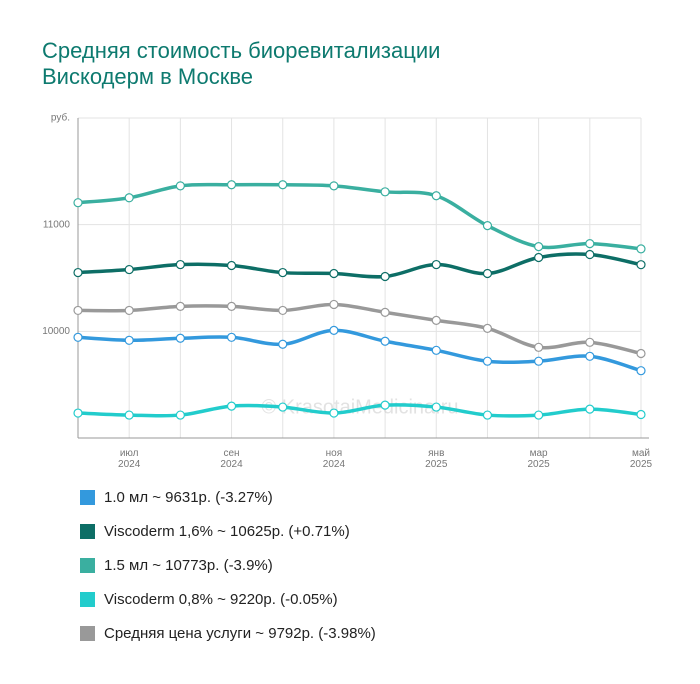 This screenshot has height=684, width=700. Describe the element at coordinates (538, 459) in the screenshot. I see `x-tick-label: мар 2025` at that location.